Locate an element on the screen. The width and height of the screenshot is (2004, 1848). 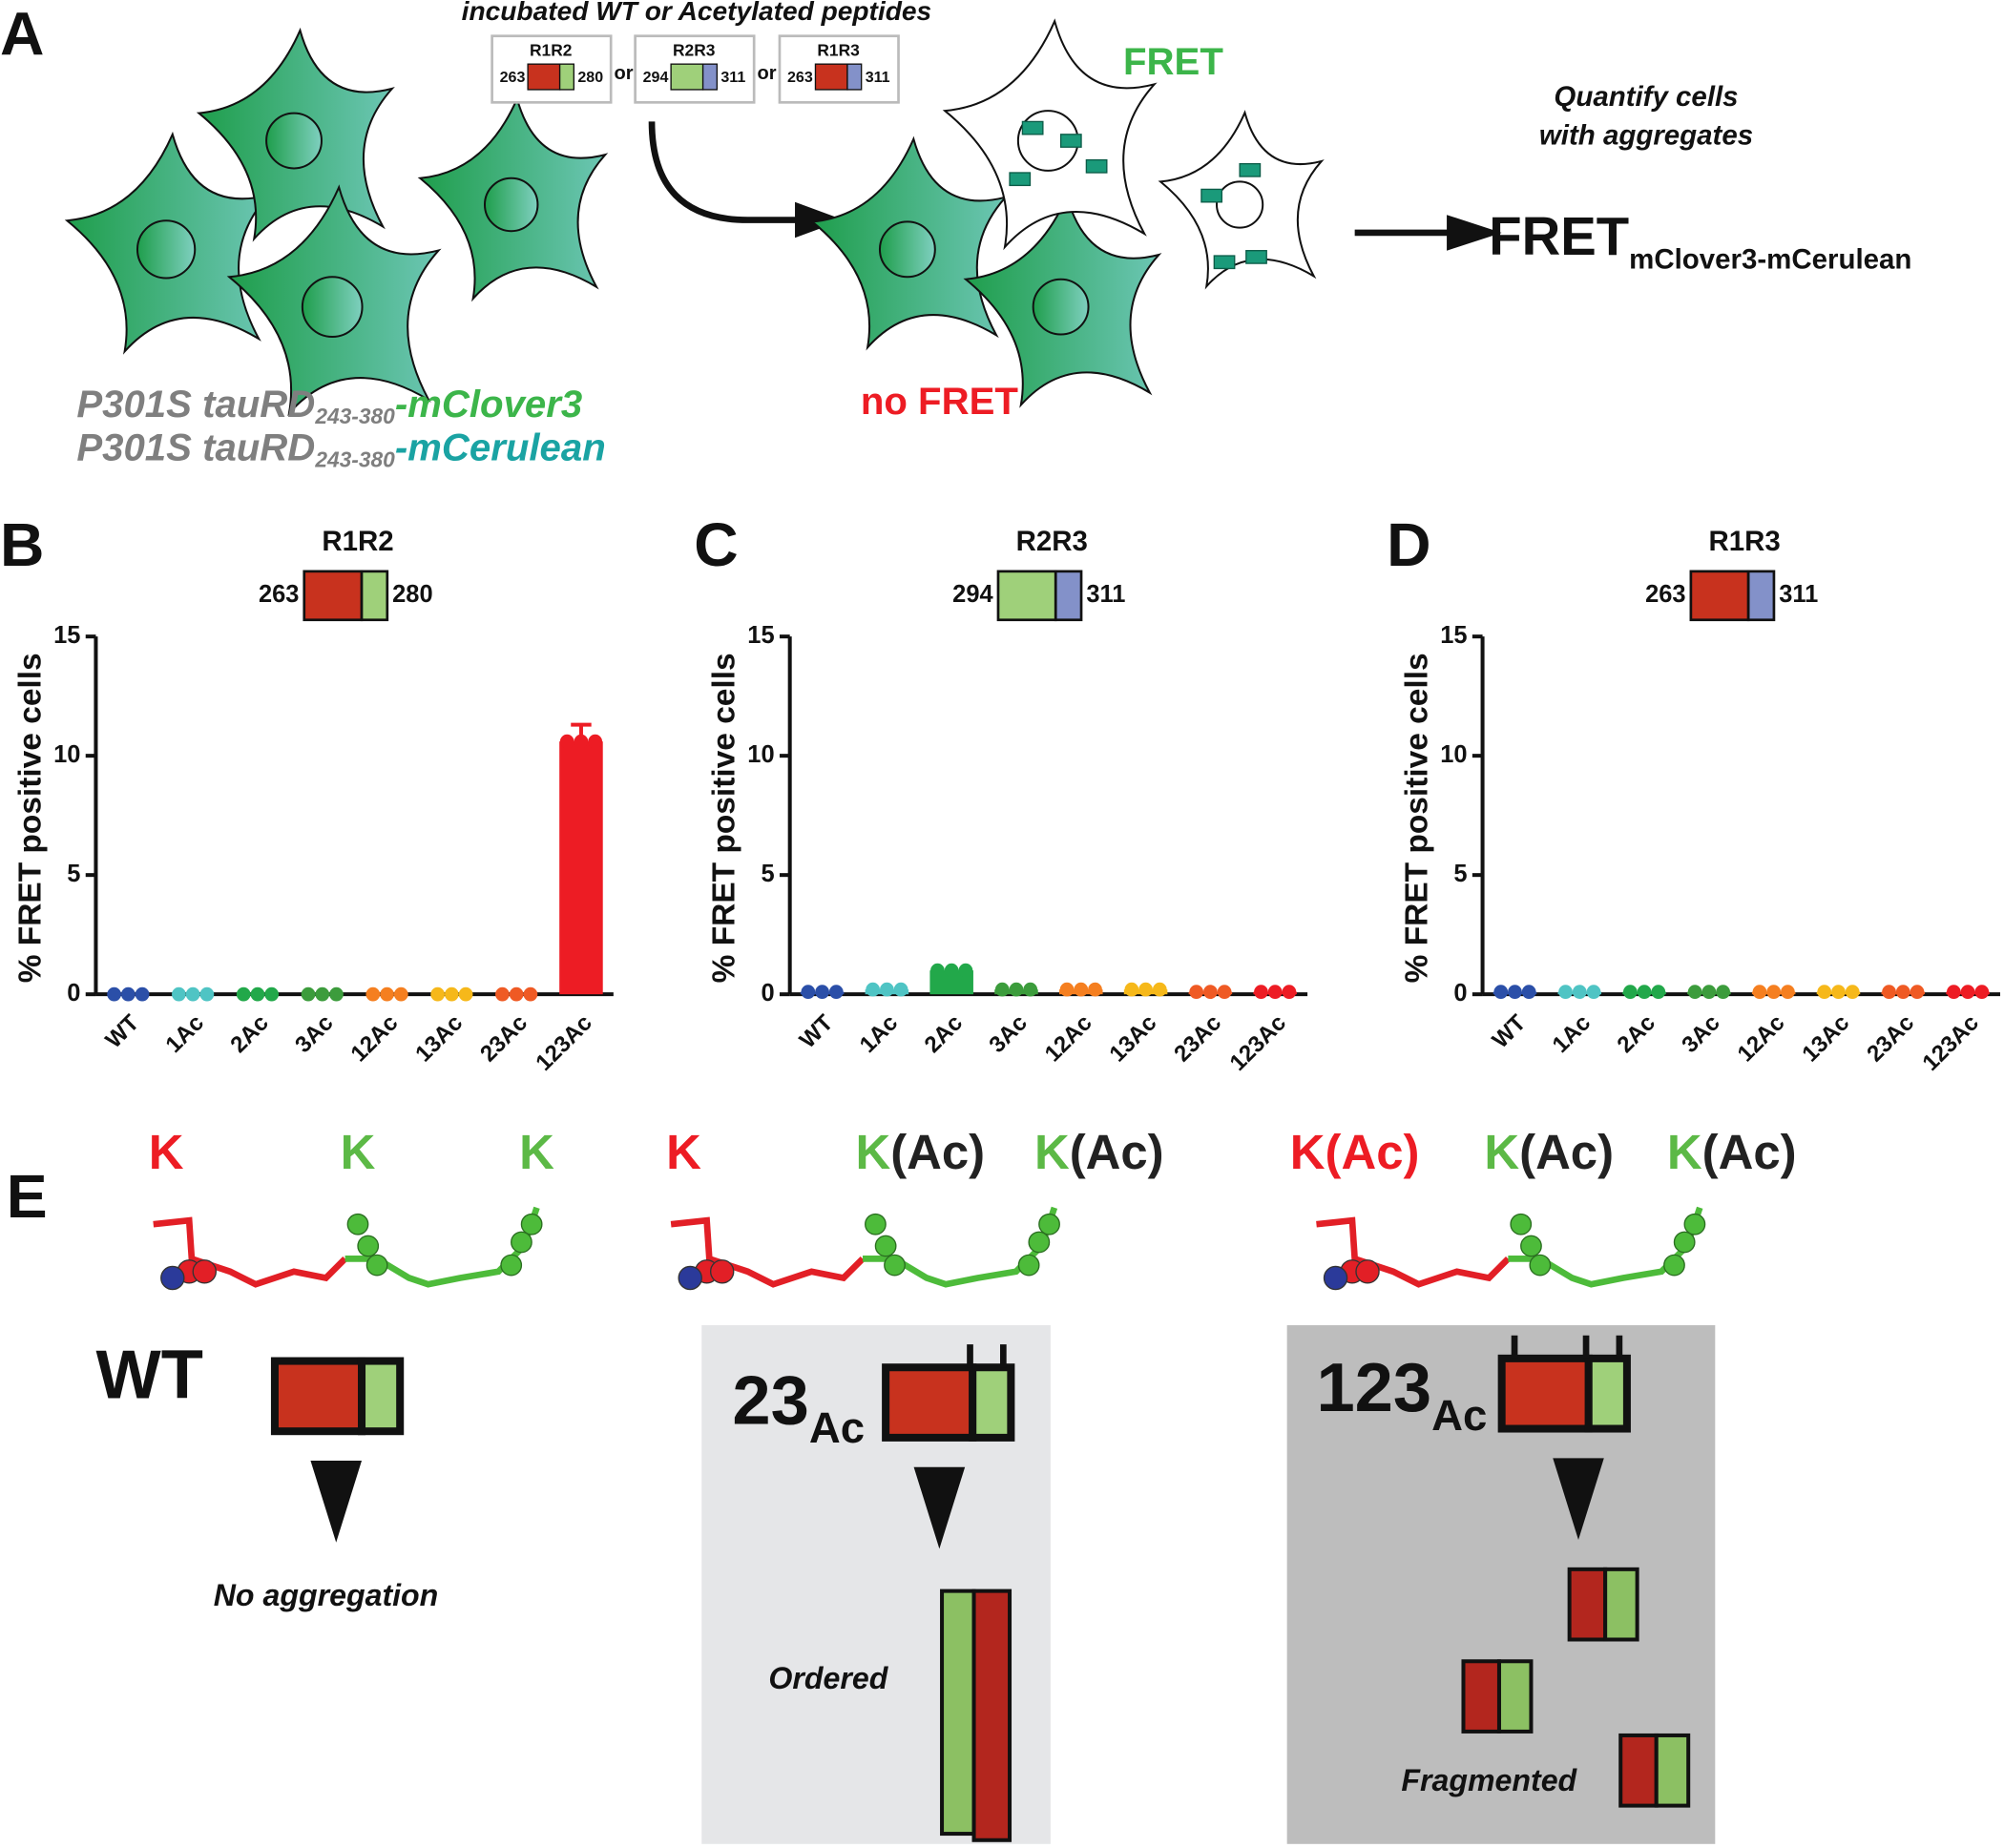
caption: Fragmented is located at coordinates (1489, 1780).